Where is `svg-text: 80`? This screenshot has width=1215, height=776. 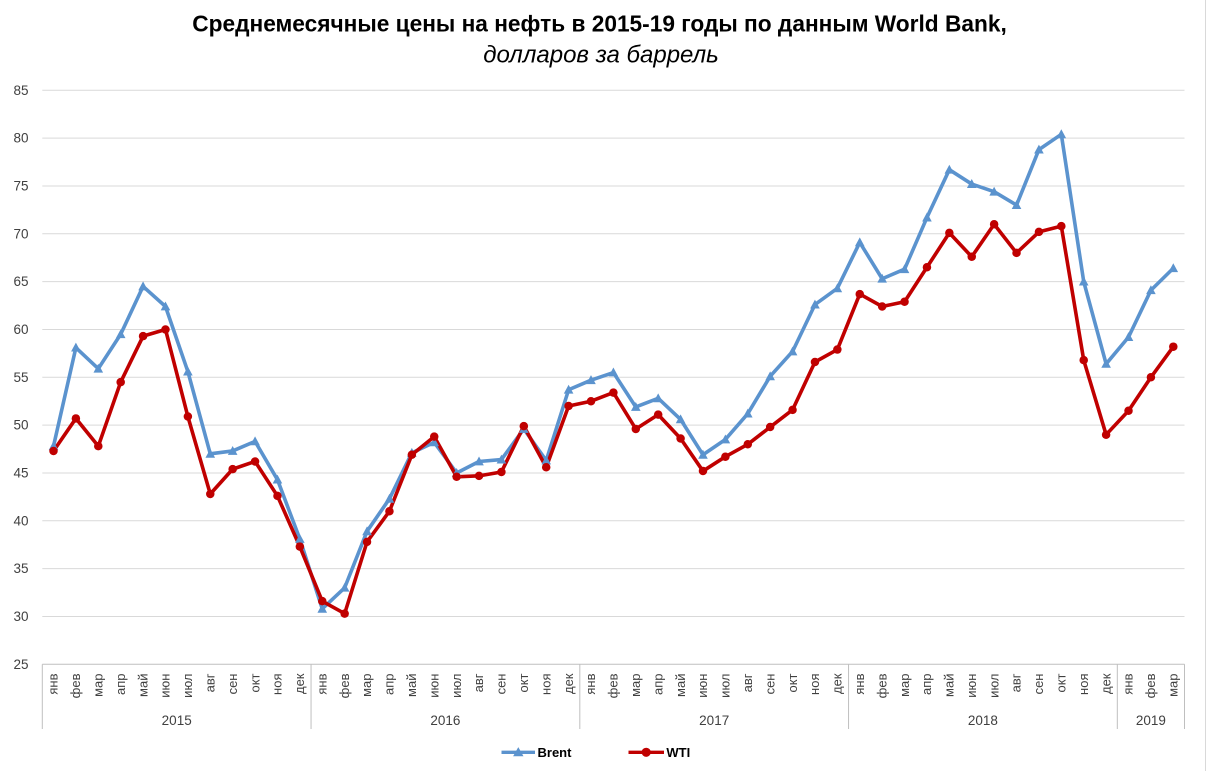 svg-text: 80 is located at coordinates (20, 138).